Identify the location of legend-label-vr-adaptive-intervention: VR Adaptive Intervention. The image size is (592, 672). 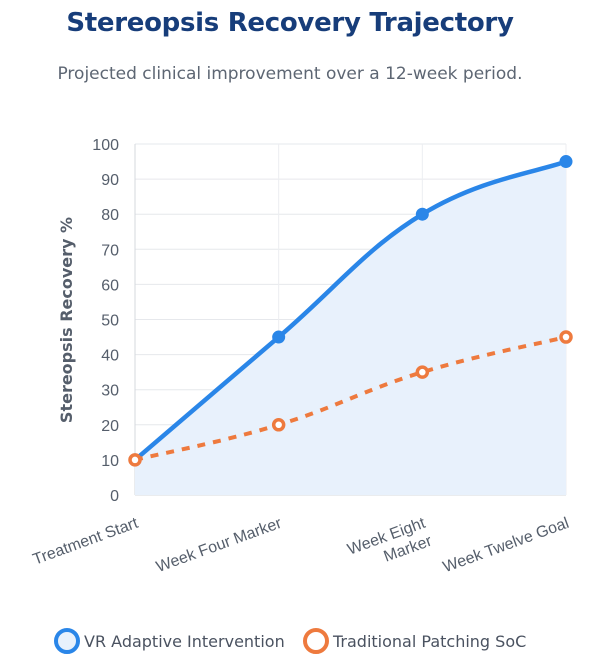
(184, 641).